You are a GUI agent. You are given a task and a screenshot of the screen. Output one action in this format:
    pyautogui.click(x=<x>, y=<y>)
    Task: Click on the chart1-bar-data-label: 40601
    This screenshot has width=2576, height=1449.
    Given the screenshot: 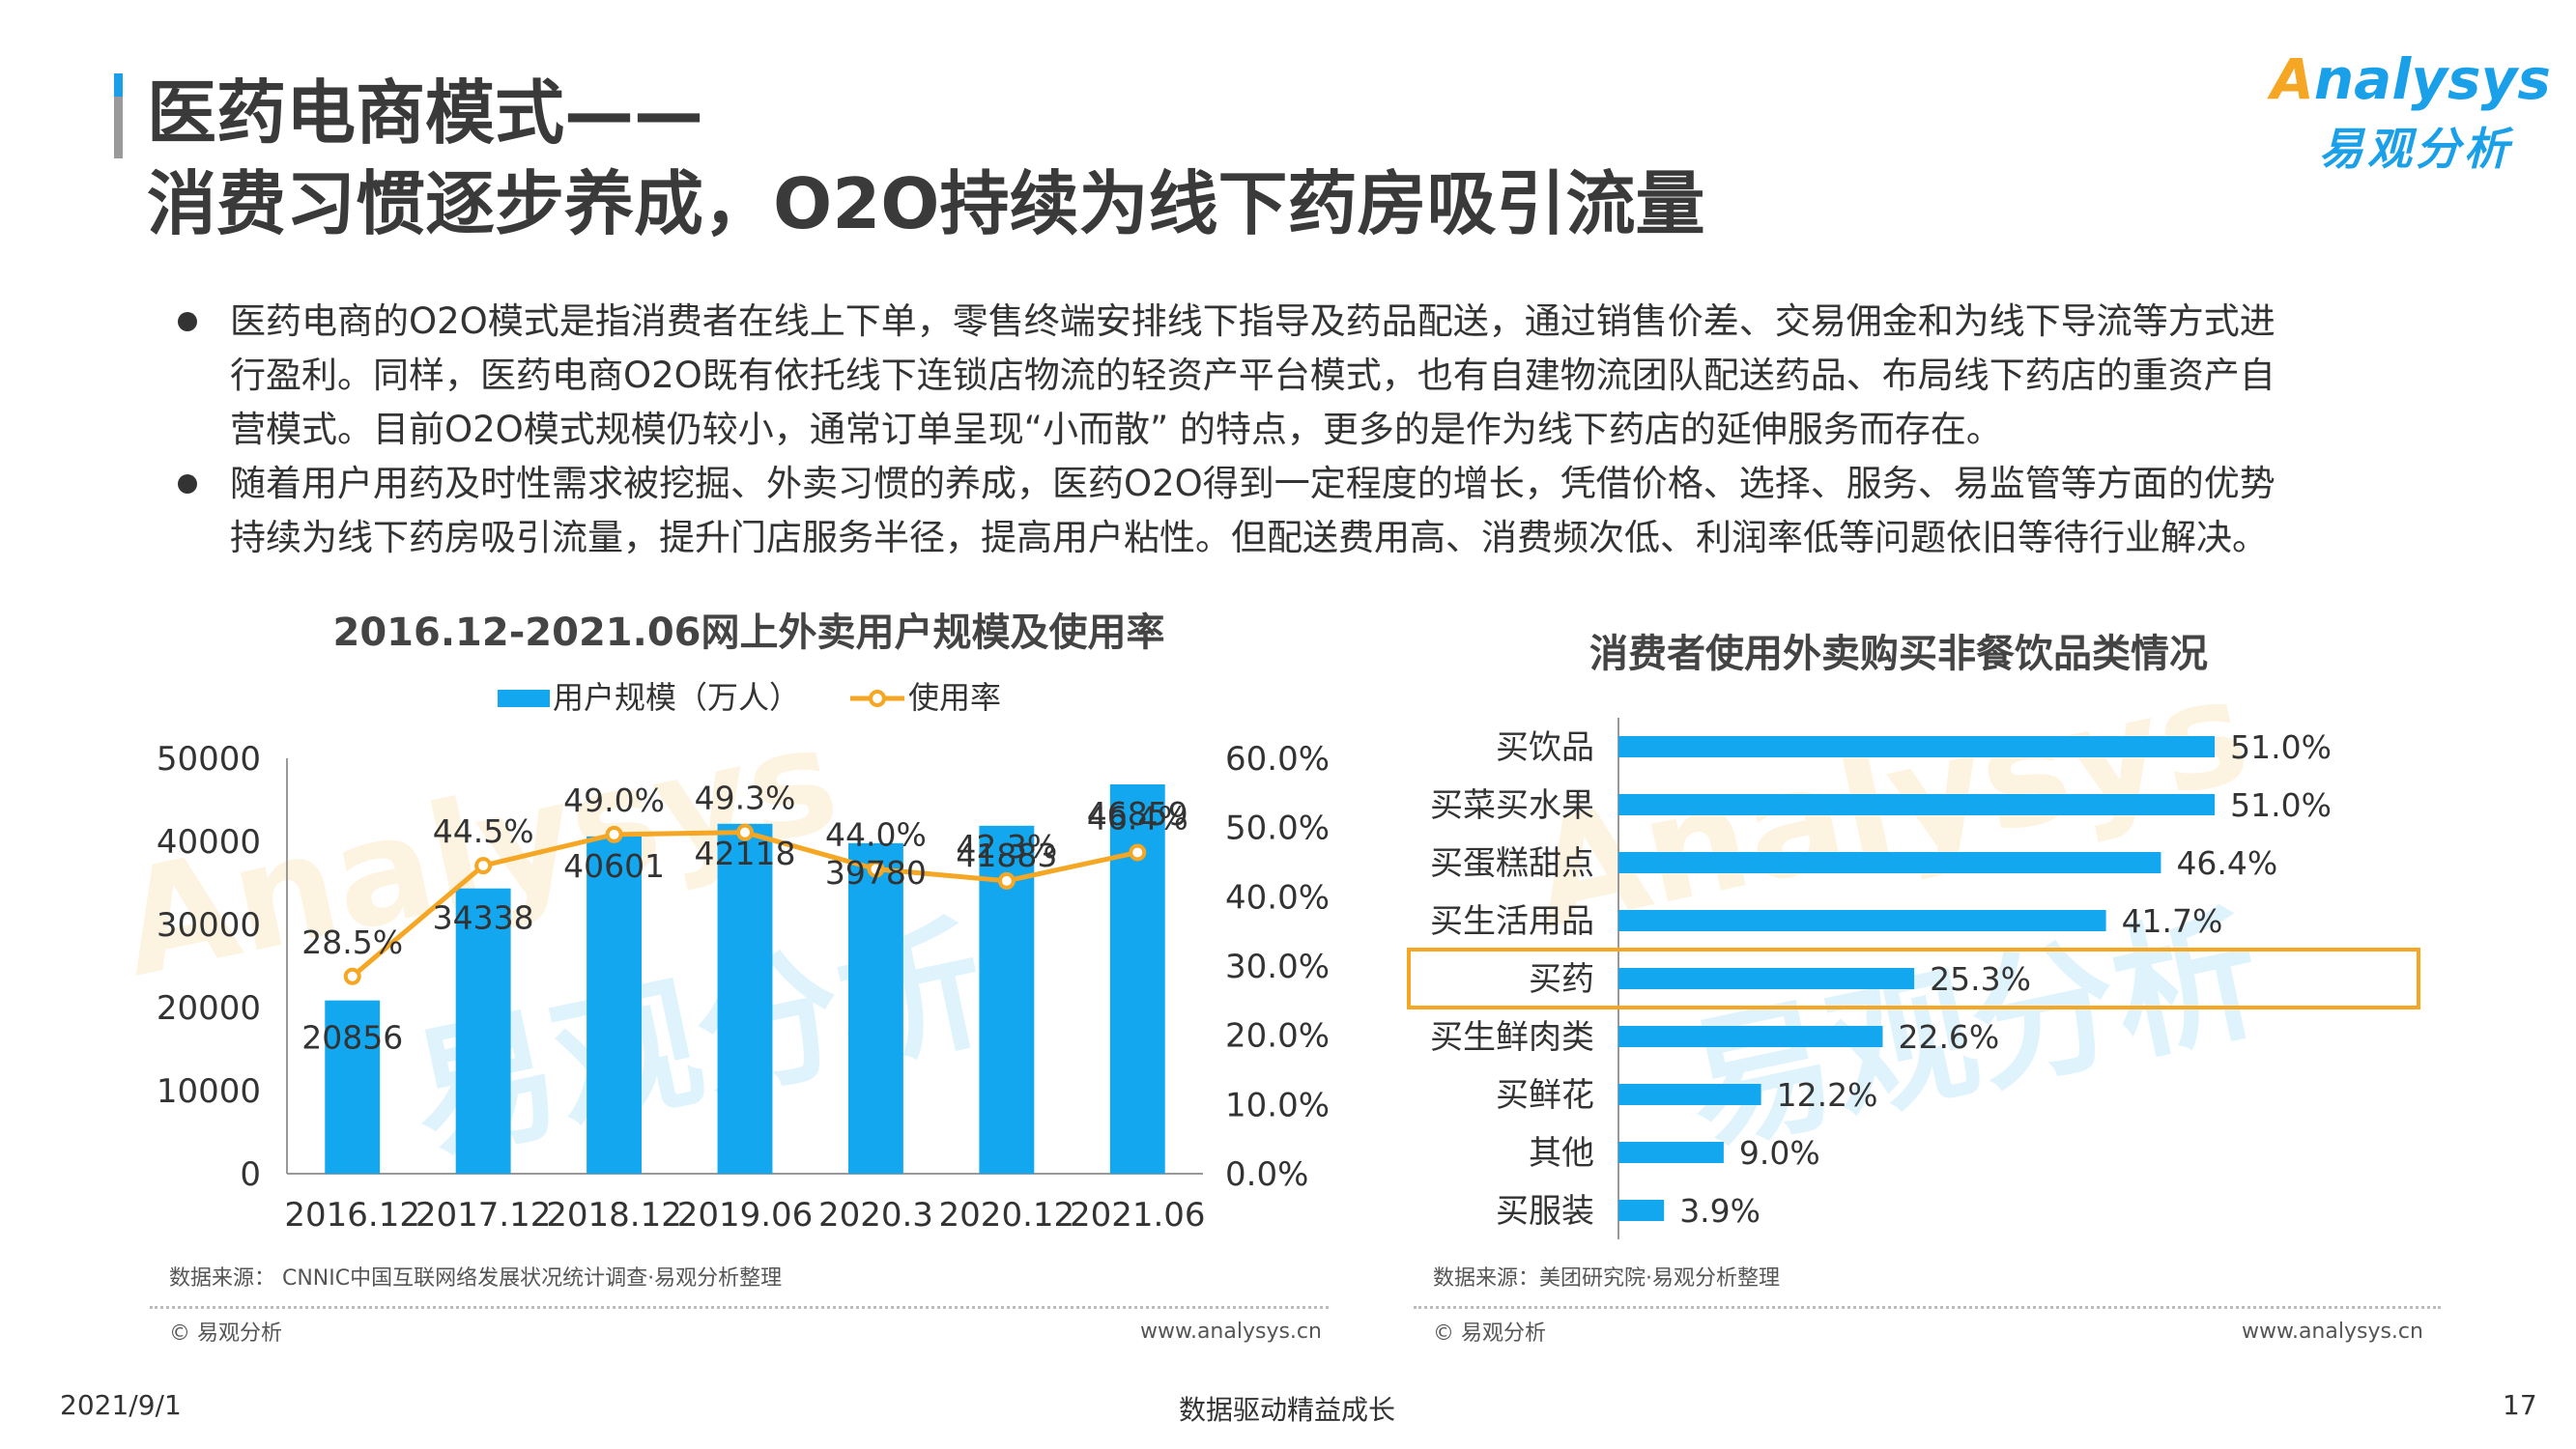 What is the action you would take?
    pyautogui.click(x=614, y=866)
    